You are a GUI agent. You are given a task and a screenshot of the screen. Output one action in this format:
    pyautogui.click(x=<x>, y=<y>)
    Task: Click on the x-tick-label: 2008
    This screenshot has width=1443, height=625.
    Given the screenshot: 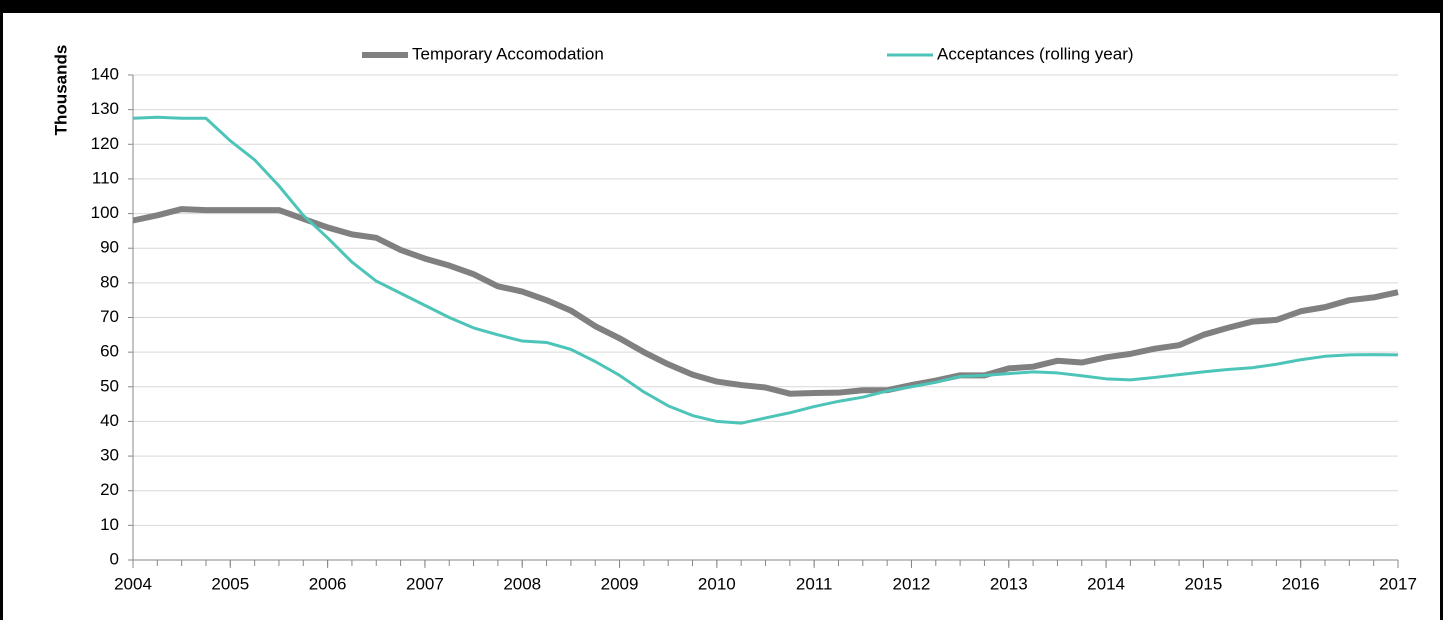 What is the action you would take?
    pyautogui.click(x=522, y=583)
    